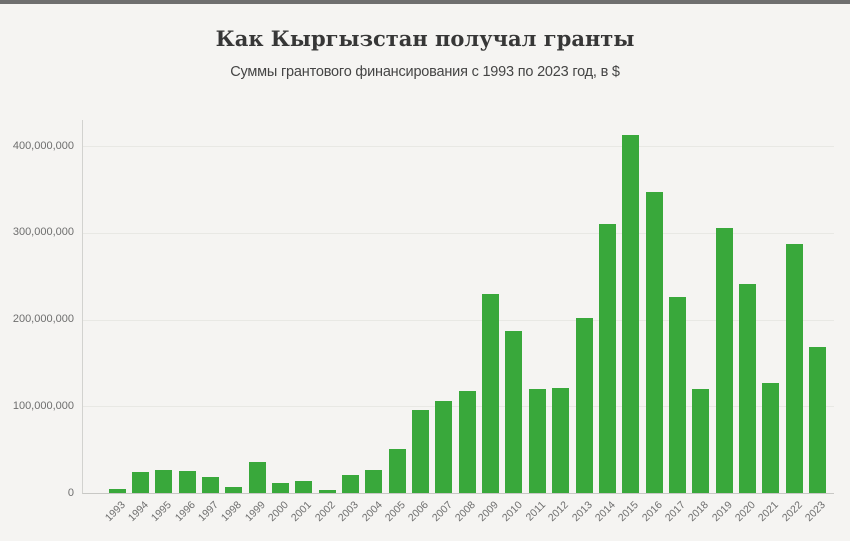  Describe the element at coordinates (489, 512) in the screenshot. I see `x-tick-label: 2009` at that location.